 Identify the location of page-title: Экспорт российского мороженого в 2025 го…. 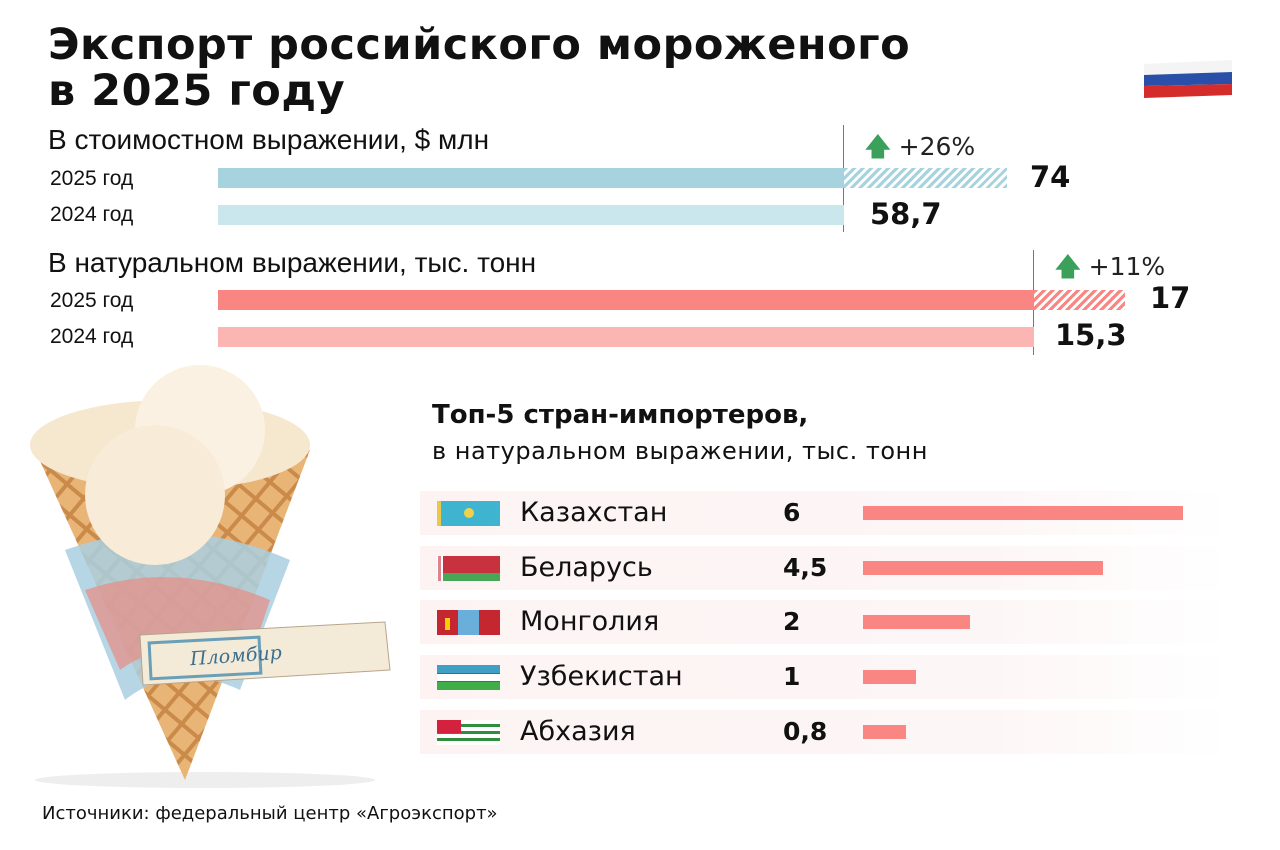
(479, 68).